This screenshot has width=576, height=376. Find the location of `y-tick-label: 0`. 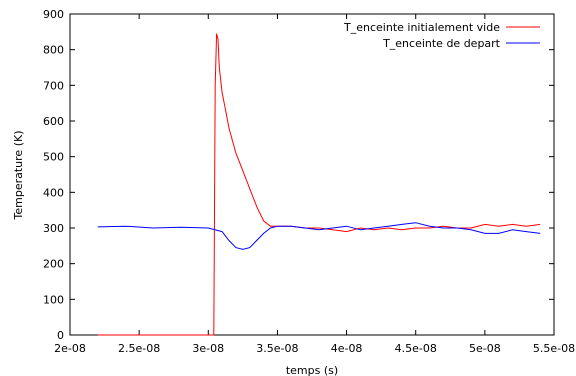

y-tick-label: 0 is located at coordinates (60, 335).